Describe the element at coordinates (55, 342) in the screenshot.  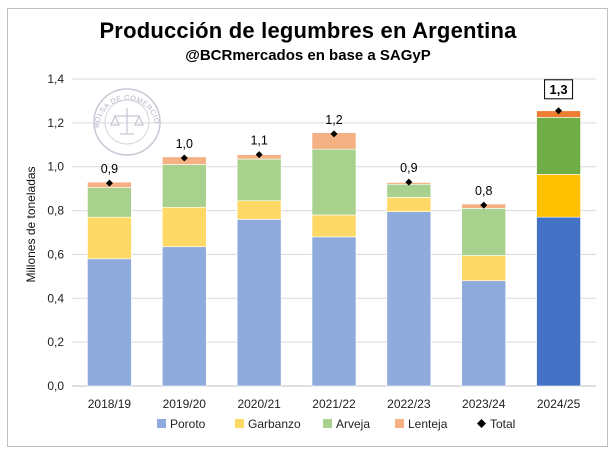
I see `y-tick-label: 0,2` at that location.